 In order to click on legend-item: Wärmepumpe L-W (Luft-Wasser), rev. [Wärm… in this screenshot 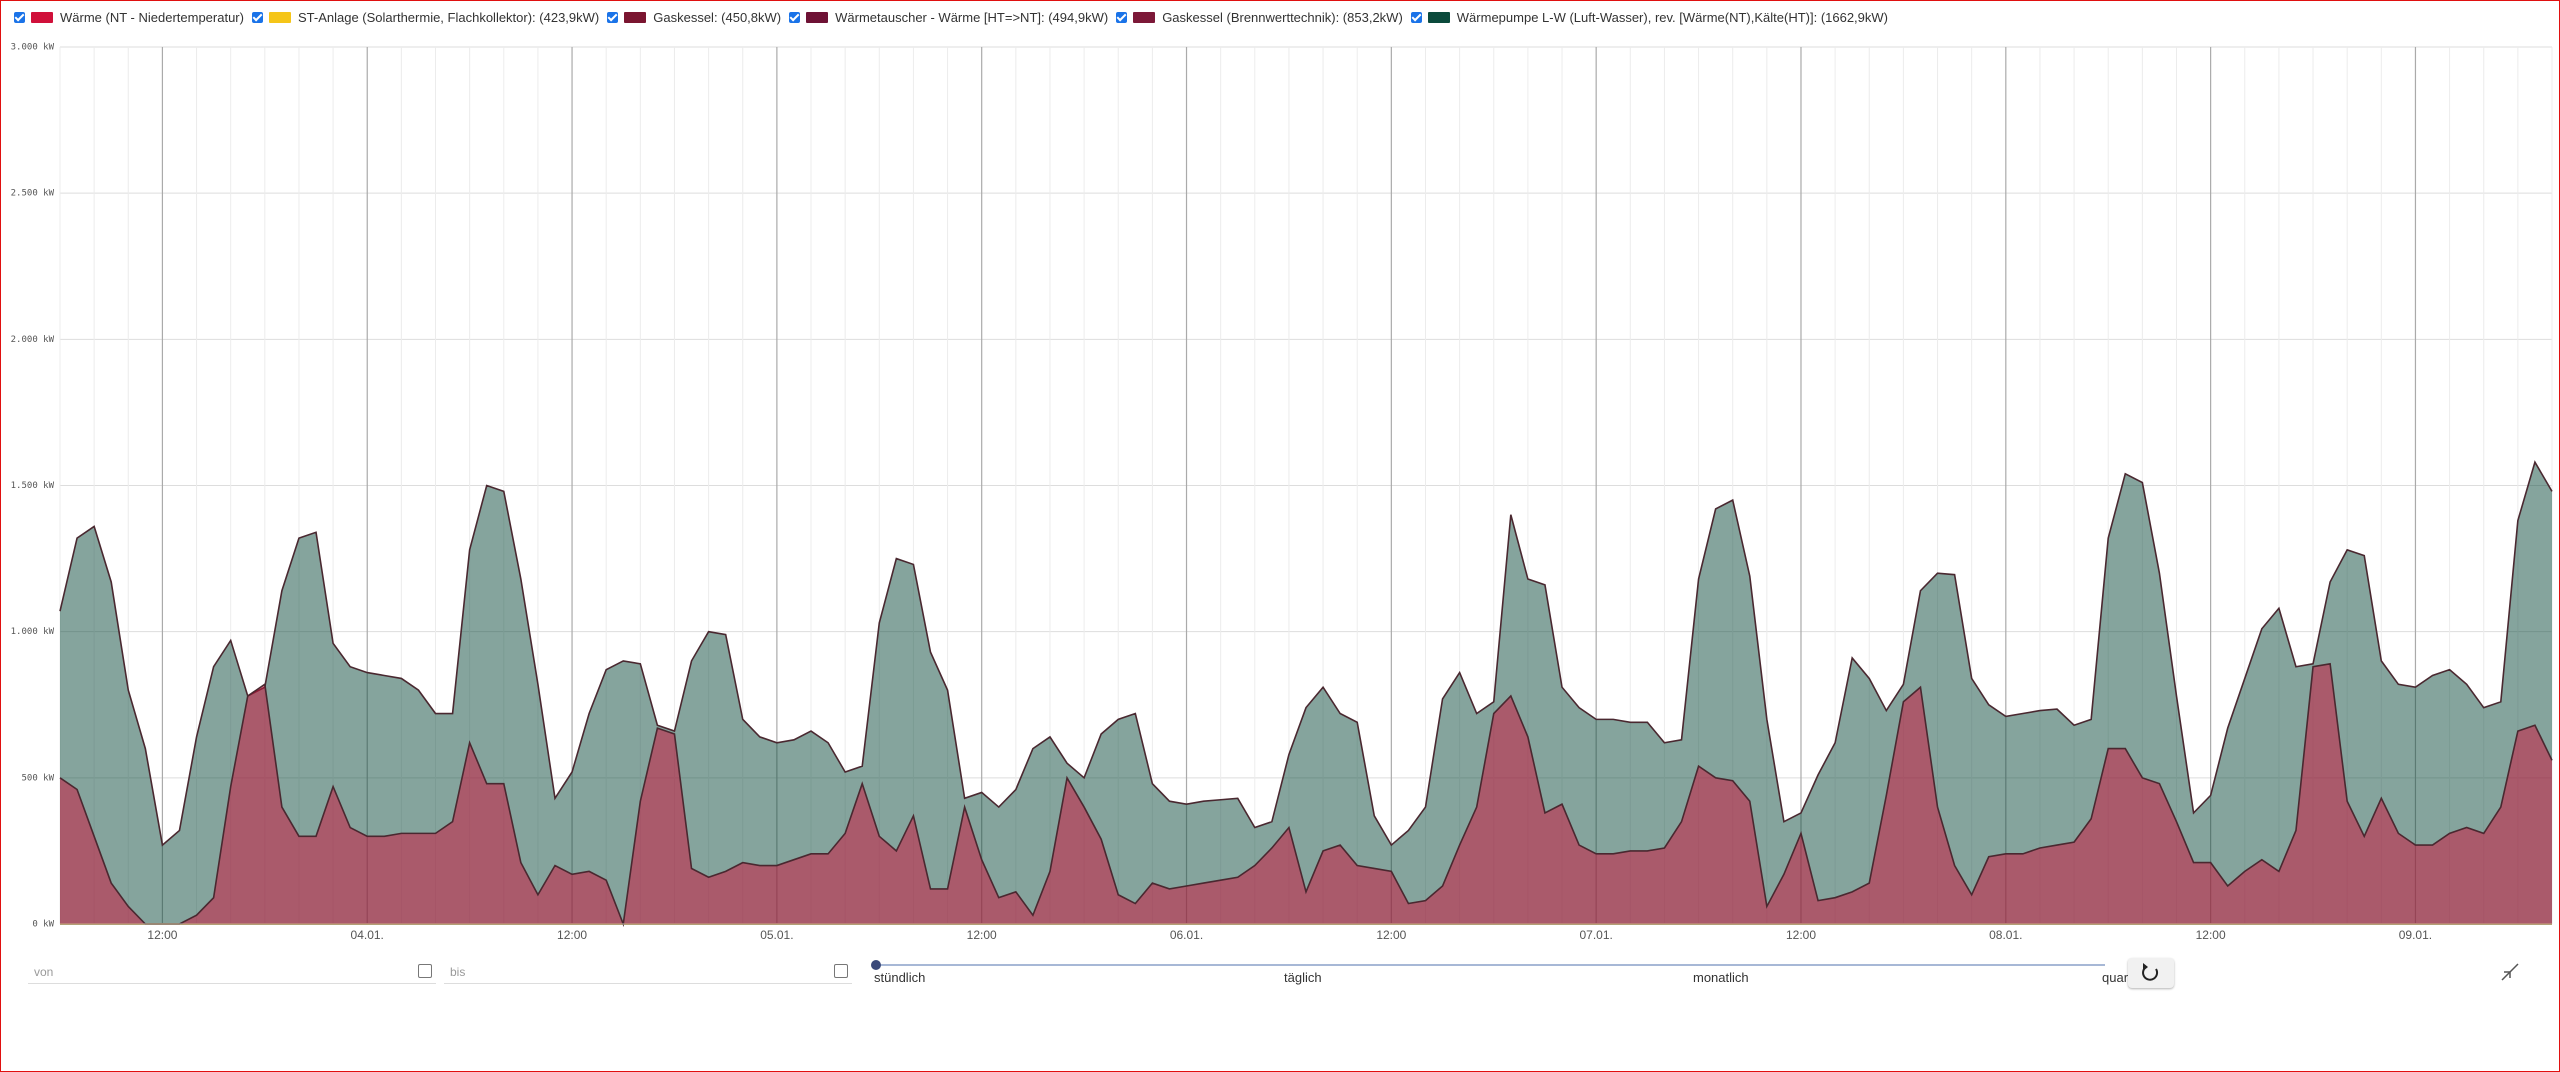, I will do `click(1649, 17)`.